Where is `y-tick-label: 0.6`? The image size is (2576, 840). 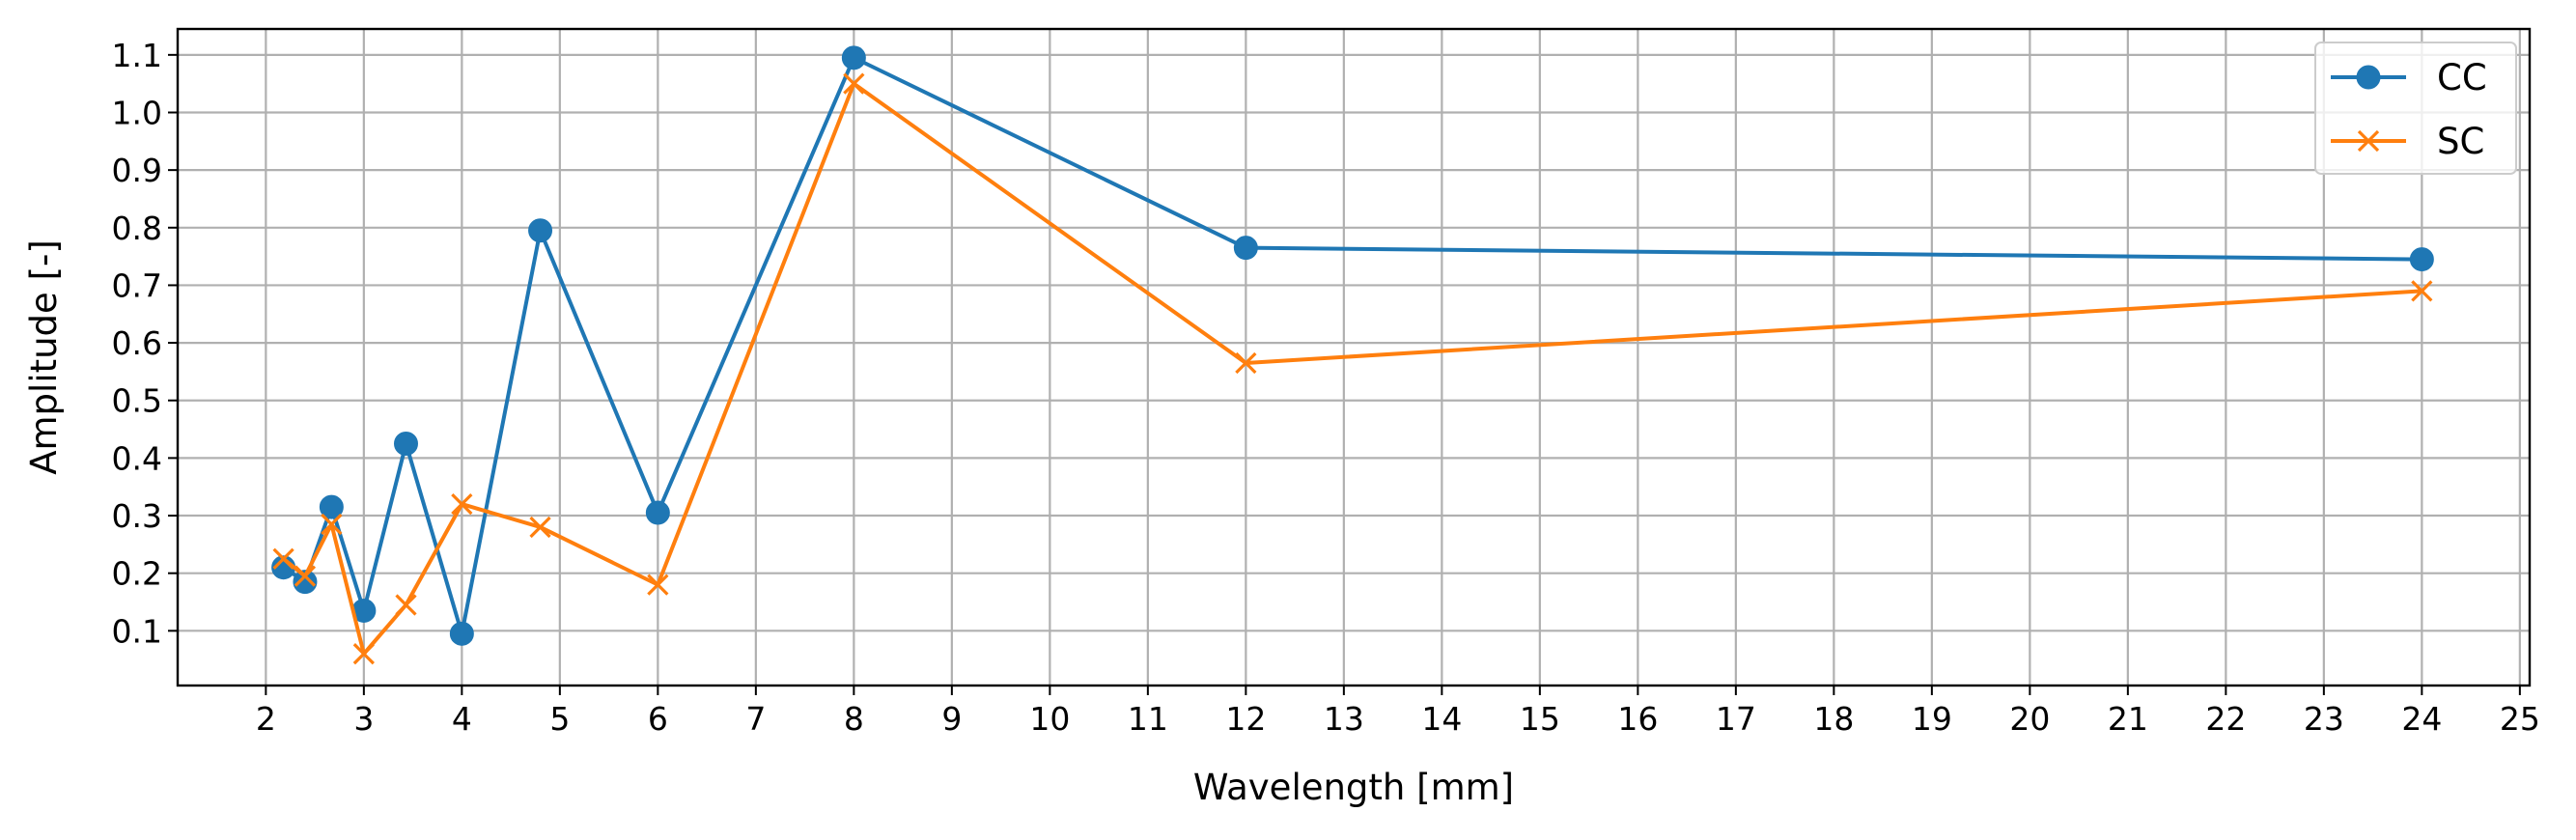
y-tick-label: 0.6 is located at coordinates (137, 343).